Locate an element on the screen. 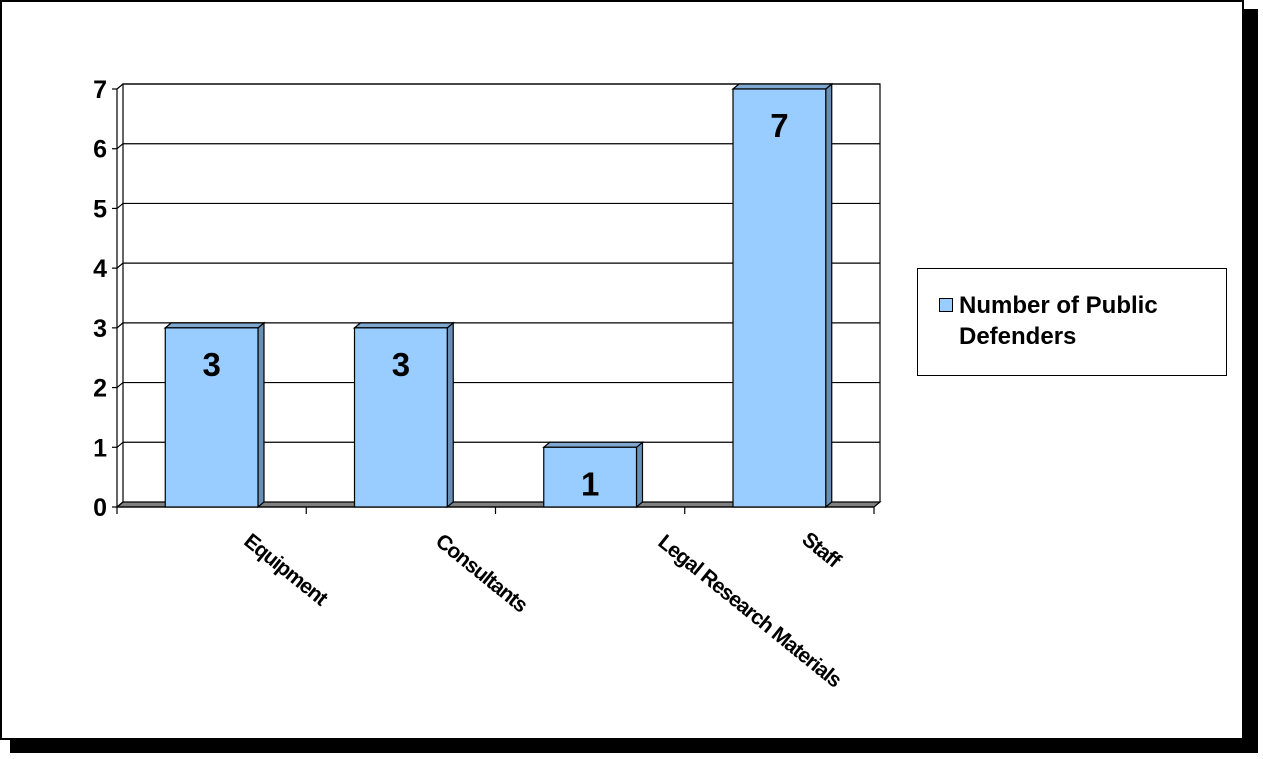 This screenshot has width=1263, height=759. legend-swatch is located at coordinates (946, 305).